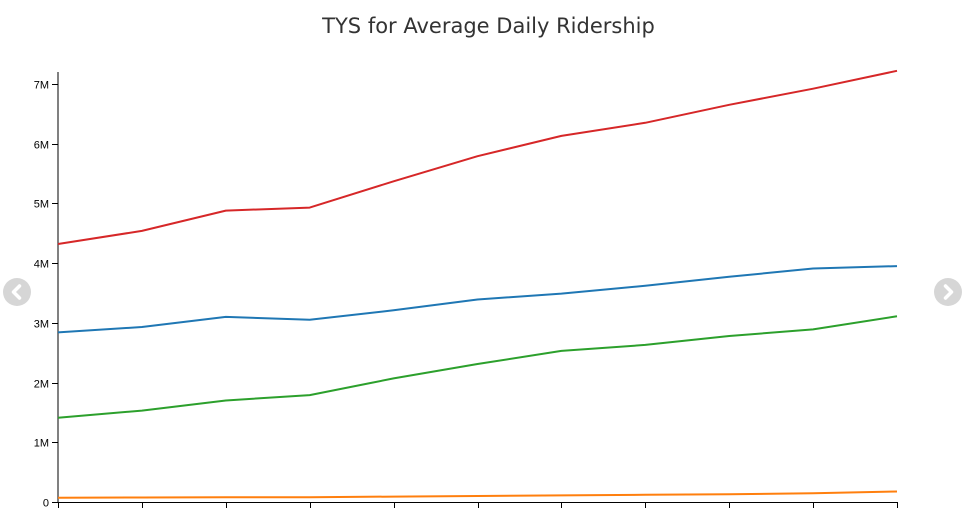  Describe the element at coordinates (41, 146) in the screenshot. I see `y-tick-label: 6M` at that location.